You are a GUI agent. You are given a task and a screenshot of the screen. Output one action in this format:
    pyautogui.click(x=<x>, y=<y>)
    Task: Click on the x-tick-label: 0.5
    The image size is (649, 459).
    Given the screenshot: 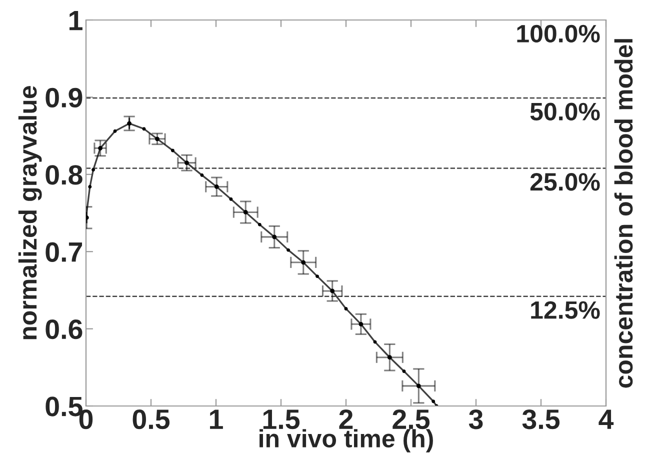 What is the action you would take?
    pyautogui.click(x=151, y=420)
    